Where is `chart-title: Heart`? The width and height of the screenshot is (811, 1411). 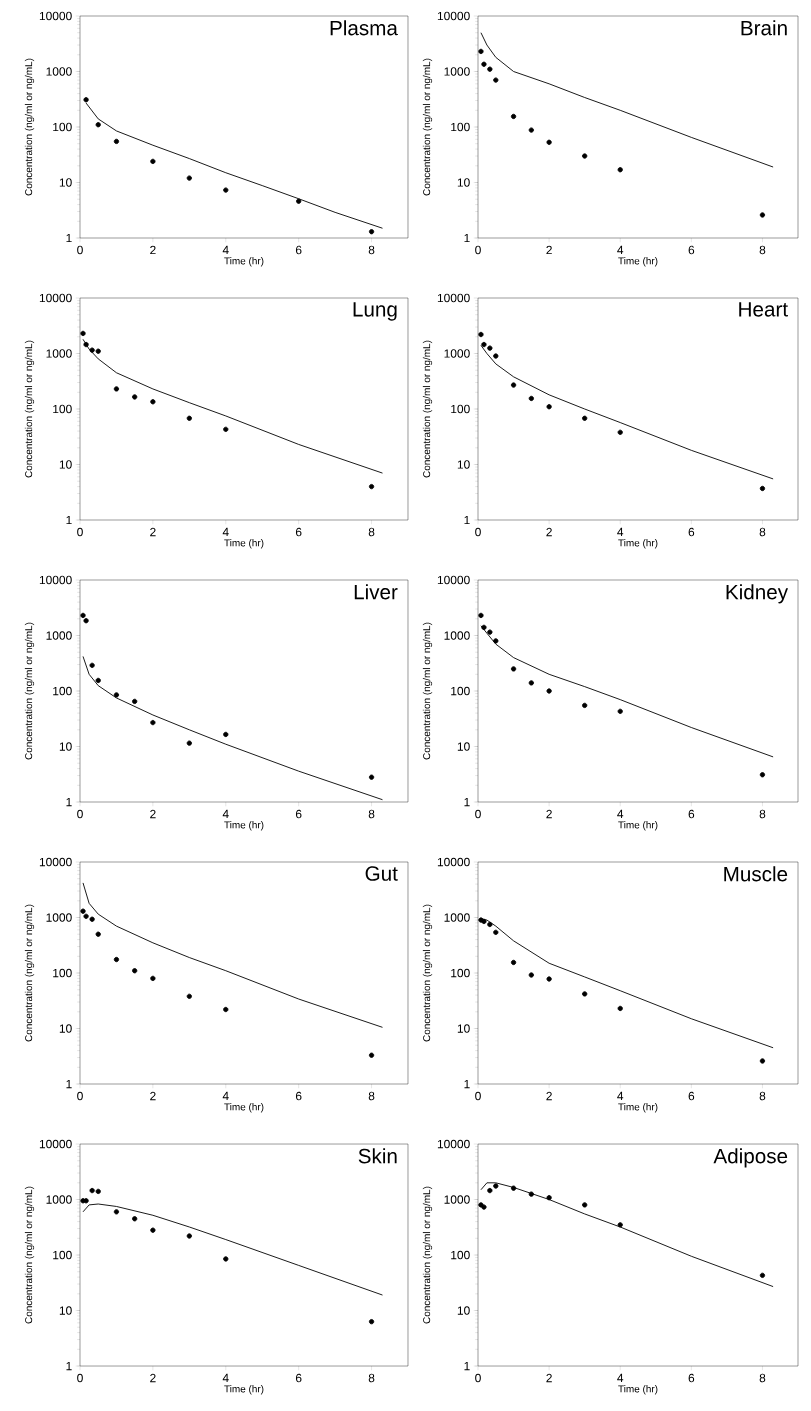
chart-title: Heart is located at coordinates (763, 309).